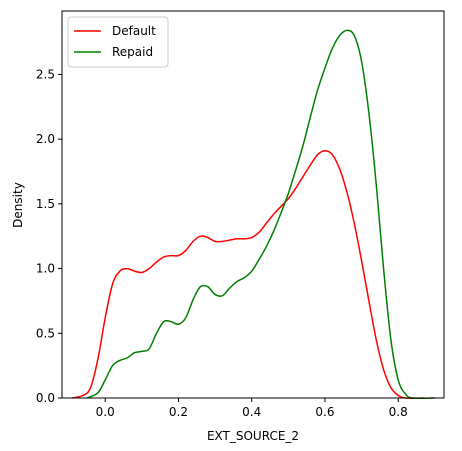 Image resolution: width=462 pixels, height=451 pixels. I want to click on y-tick-label: 2.0, so click(45, 139).